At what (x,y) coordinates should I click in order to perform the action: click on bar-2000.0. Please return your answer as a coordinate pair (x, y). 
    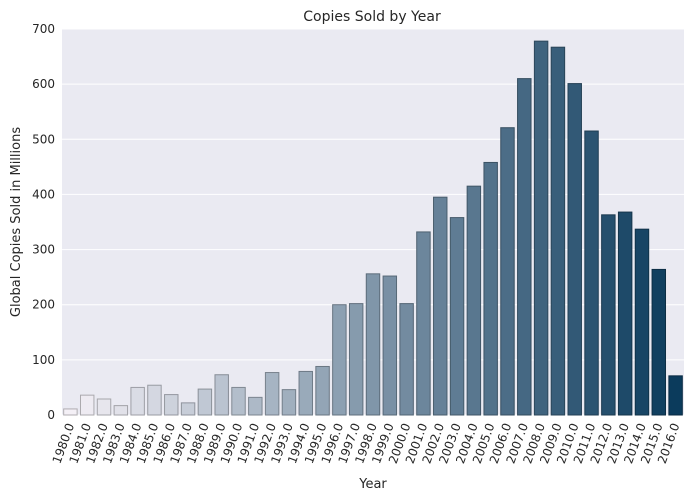
    Looking at the image, I should click on (406, 359).